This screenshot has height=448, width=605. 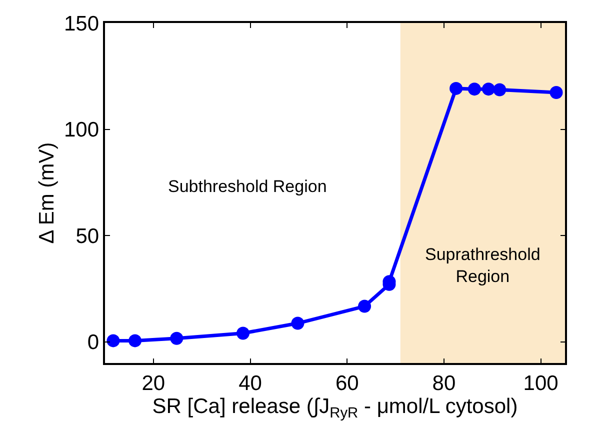 What do you see at coordinates (250, 383) in the screenshot?
I see `x-tick-label: 40` at bounding box center [250, 383].